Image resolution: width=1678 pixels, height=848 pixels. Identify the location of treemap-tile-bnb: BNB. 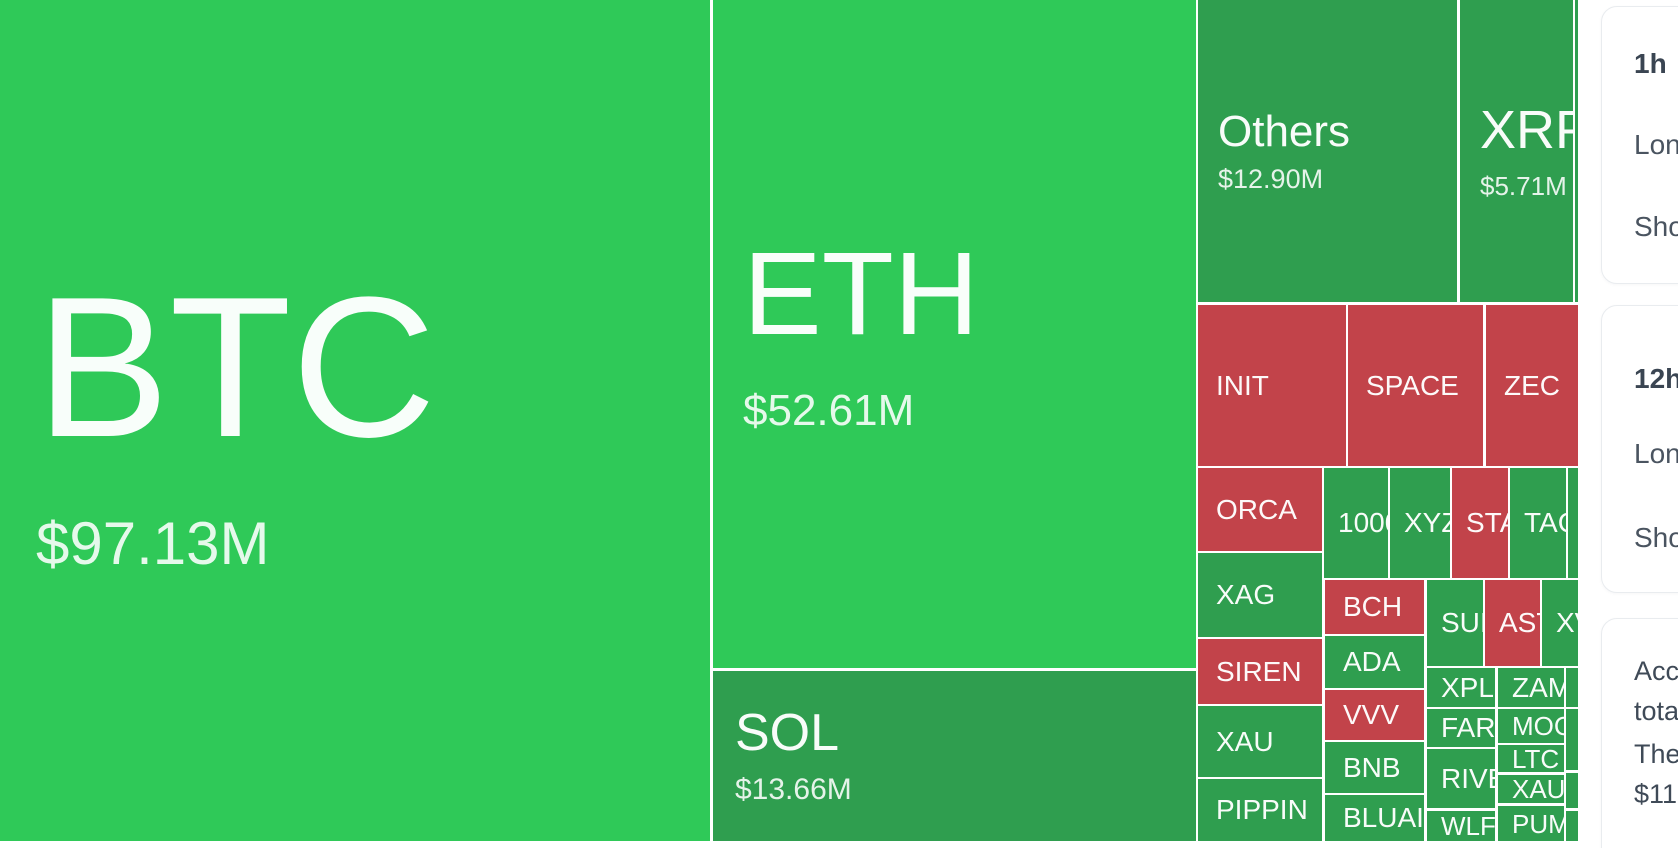
(1374, 767).